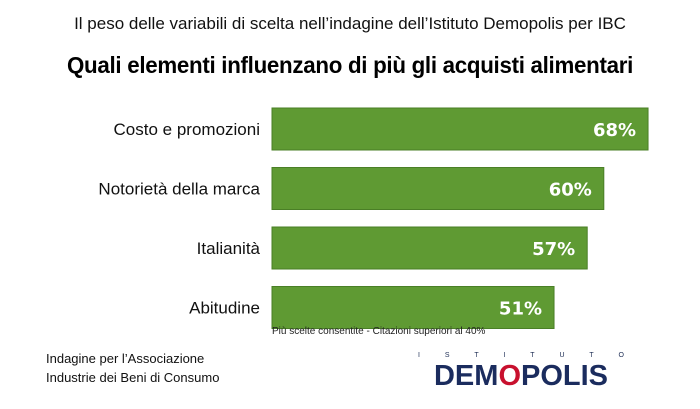  What do you see at coordinates (133, 377) in the screenshot?
I see `footer-credit-line-2: Industrie dei Beni di Consumo` at bounding box center [133, 377].